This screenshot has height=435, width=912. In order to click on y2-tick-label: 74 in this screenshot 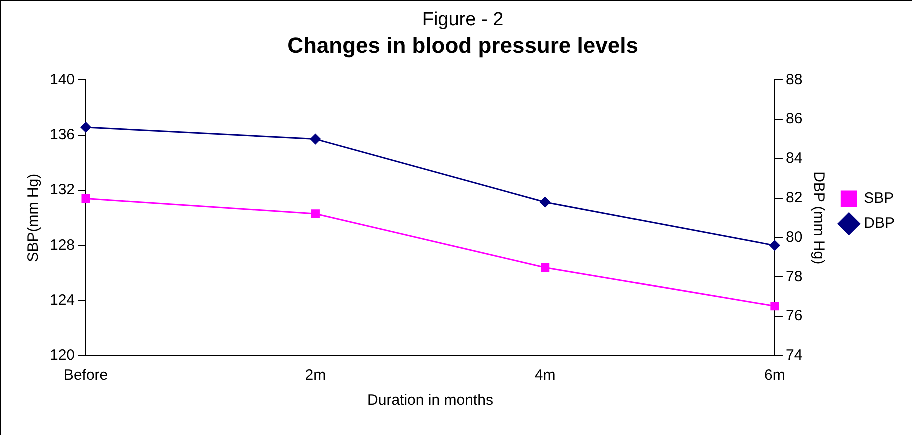, I will do `click(794, 355)`.